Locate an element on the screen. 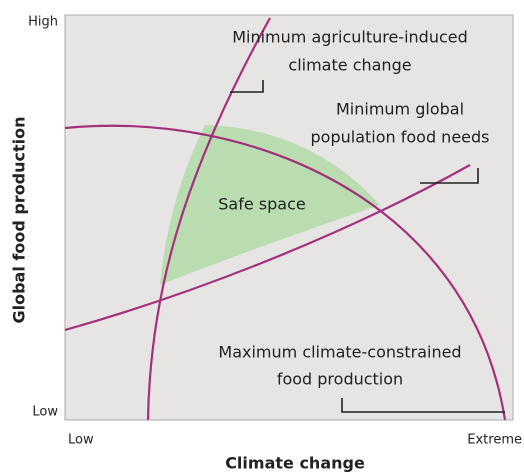 The image size is (524, 474). curve-label: climate change is located at coordinates (349, 65).